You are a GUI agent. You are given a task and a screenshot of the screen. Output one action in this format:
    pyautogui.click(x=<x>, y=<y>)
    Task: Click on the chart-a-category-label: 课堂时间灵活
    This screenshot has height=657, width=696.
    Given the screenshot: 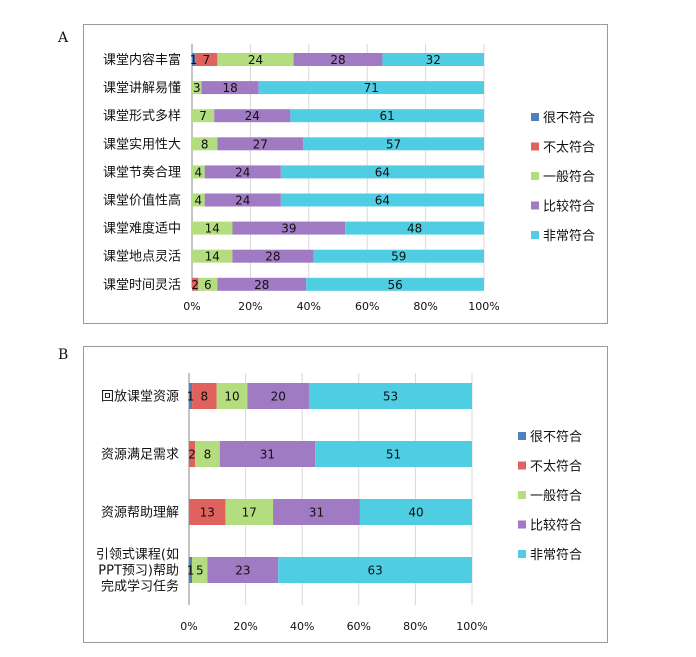 What is the action you would take?
    pyautogui.click(x=142, y=285)
    